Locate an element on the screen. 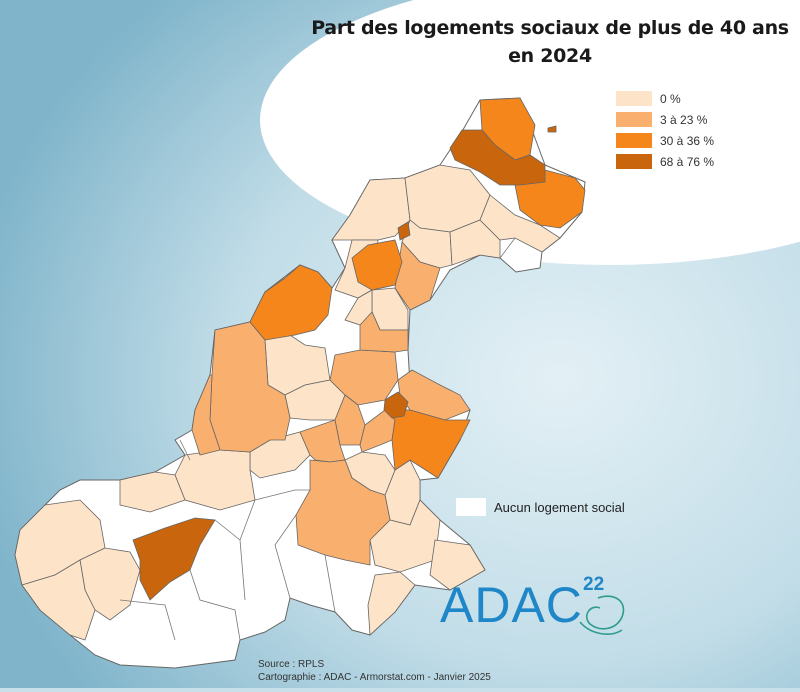 The image size is (800, 692). legend-no-value: Aucun logement social is located at coordinates (540, 507).